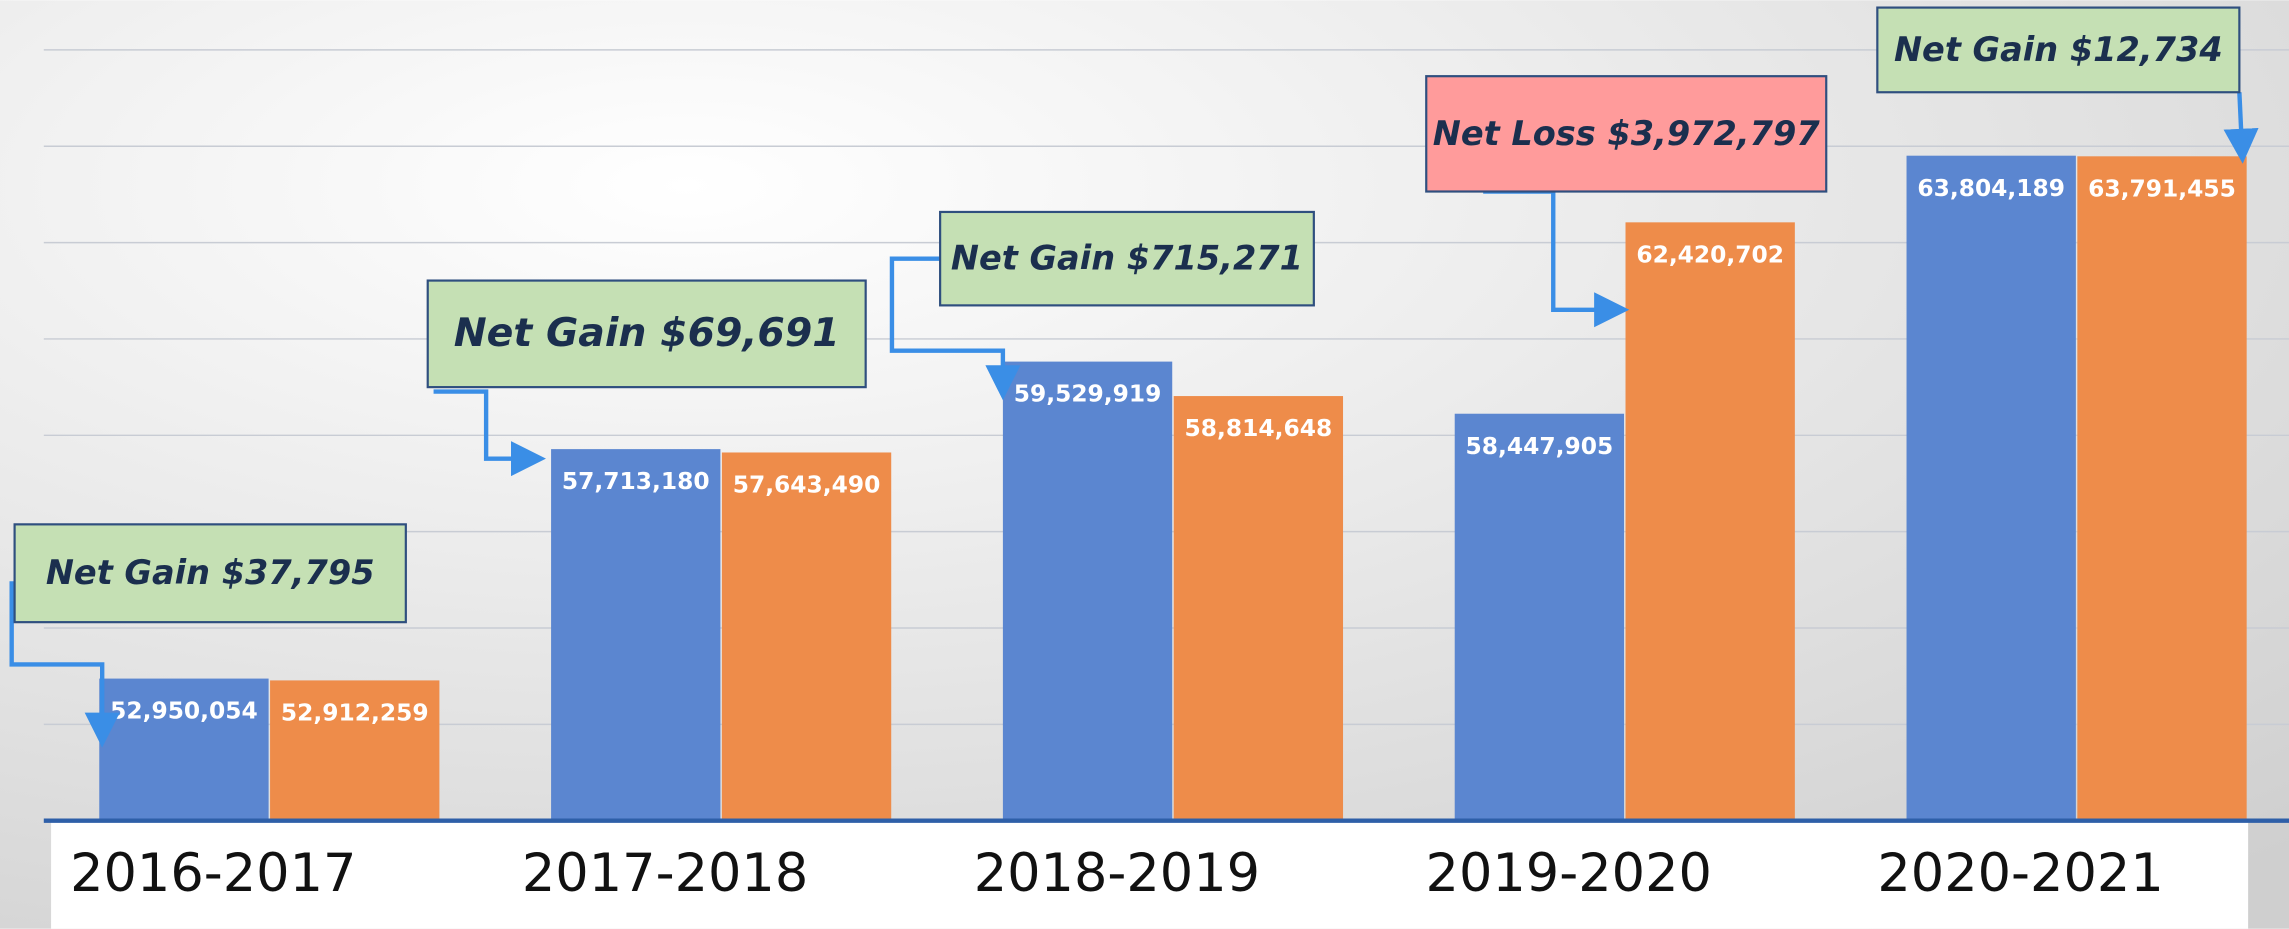 This screenshot has width=2289, height=929. Describe the element at coordinates (213, 873) in the screenshot. I see `x-tick-label: 2016-2017` at that location.